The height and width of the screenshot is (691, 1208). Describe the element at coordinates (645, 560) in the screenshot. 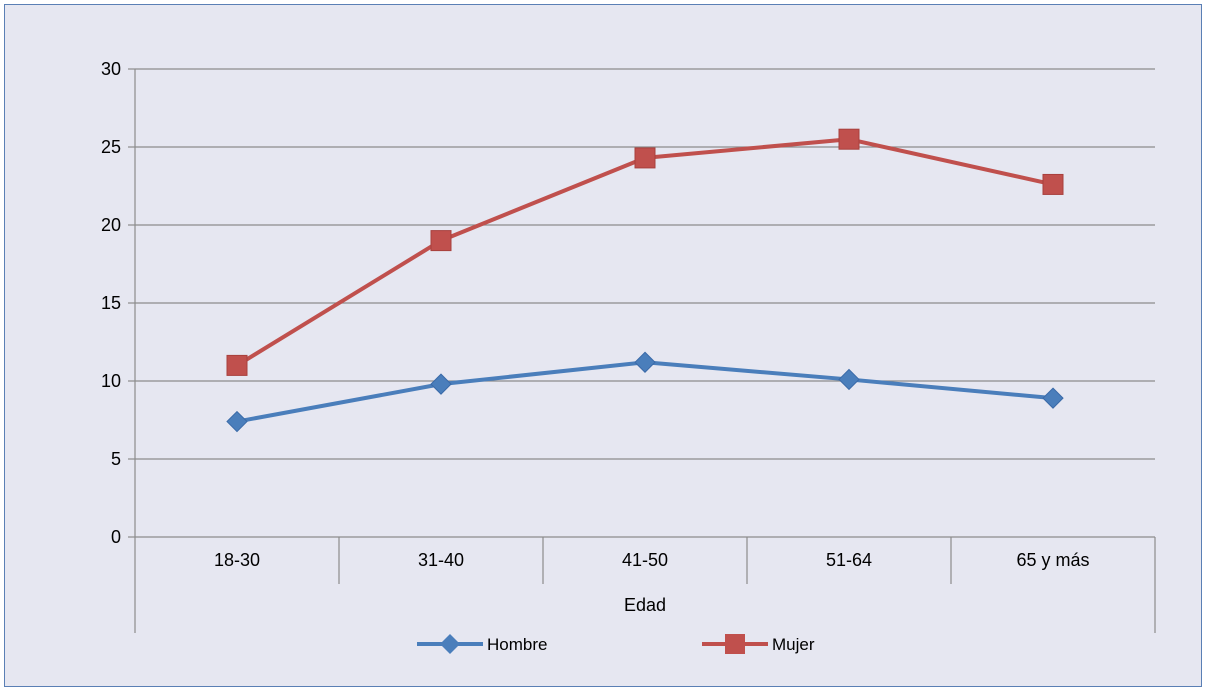

I see `x-tick-label: 41-50` at that location.